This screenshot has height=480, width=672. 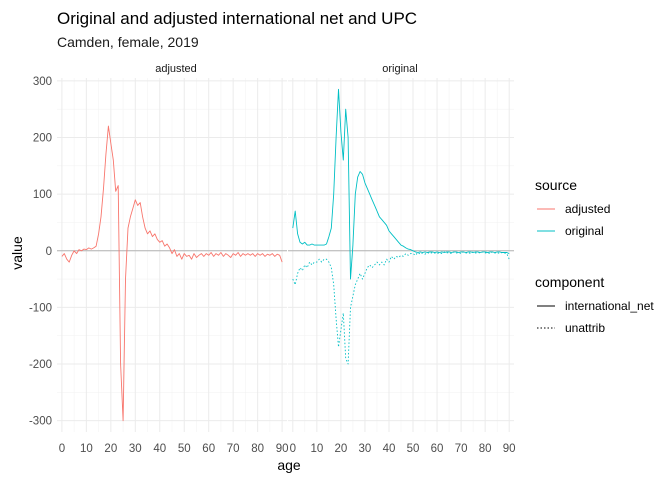 What do you see at coordinates (401, 308) in the screenshot?
I see `series-line-original-unattrib` at bounding box center [401, 308].